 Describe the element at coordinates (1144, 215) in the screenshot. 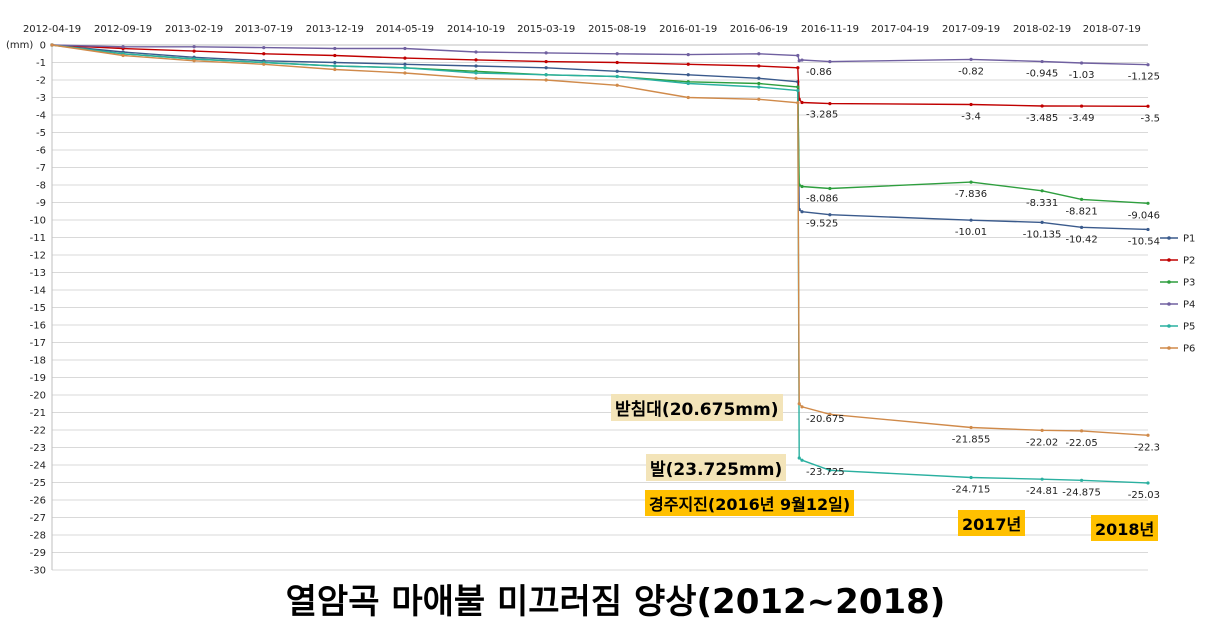

I see `data-label-p3: -9.046` at that location.